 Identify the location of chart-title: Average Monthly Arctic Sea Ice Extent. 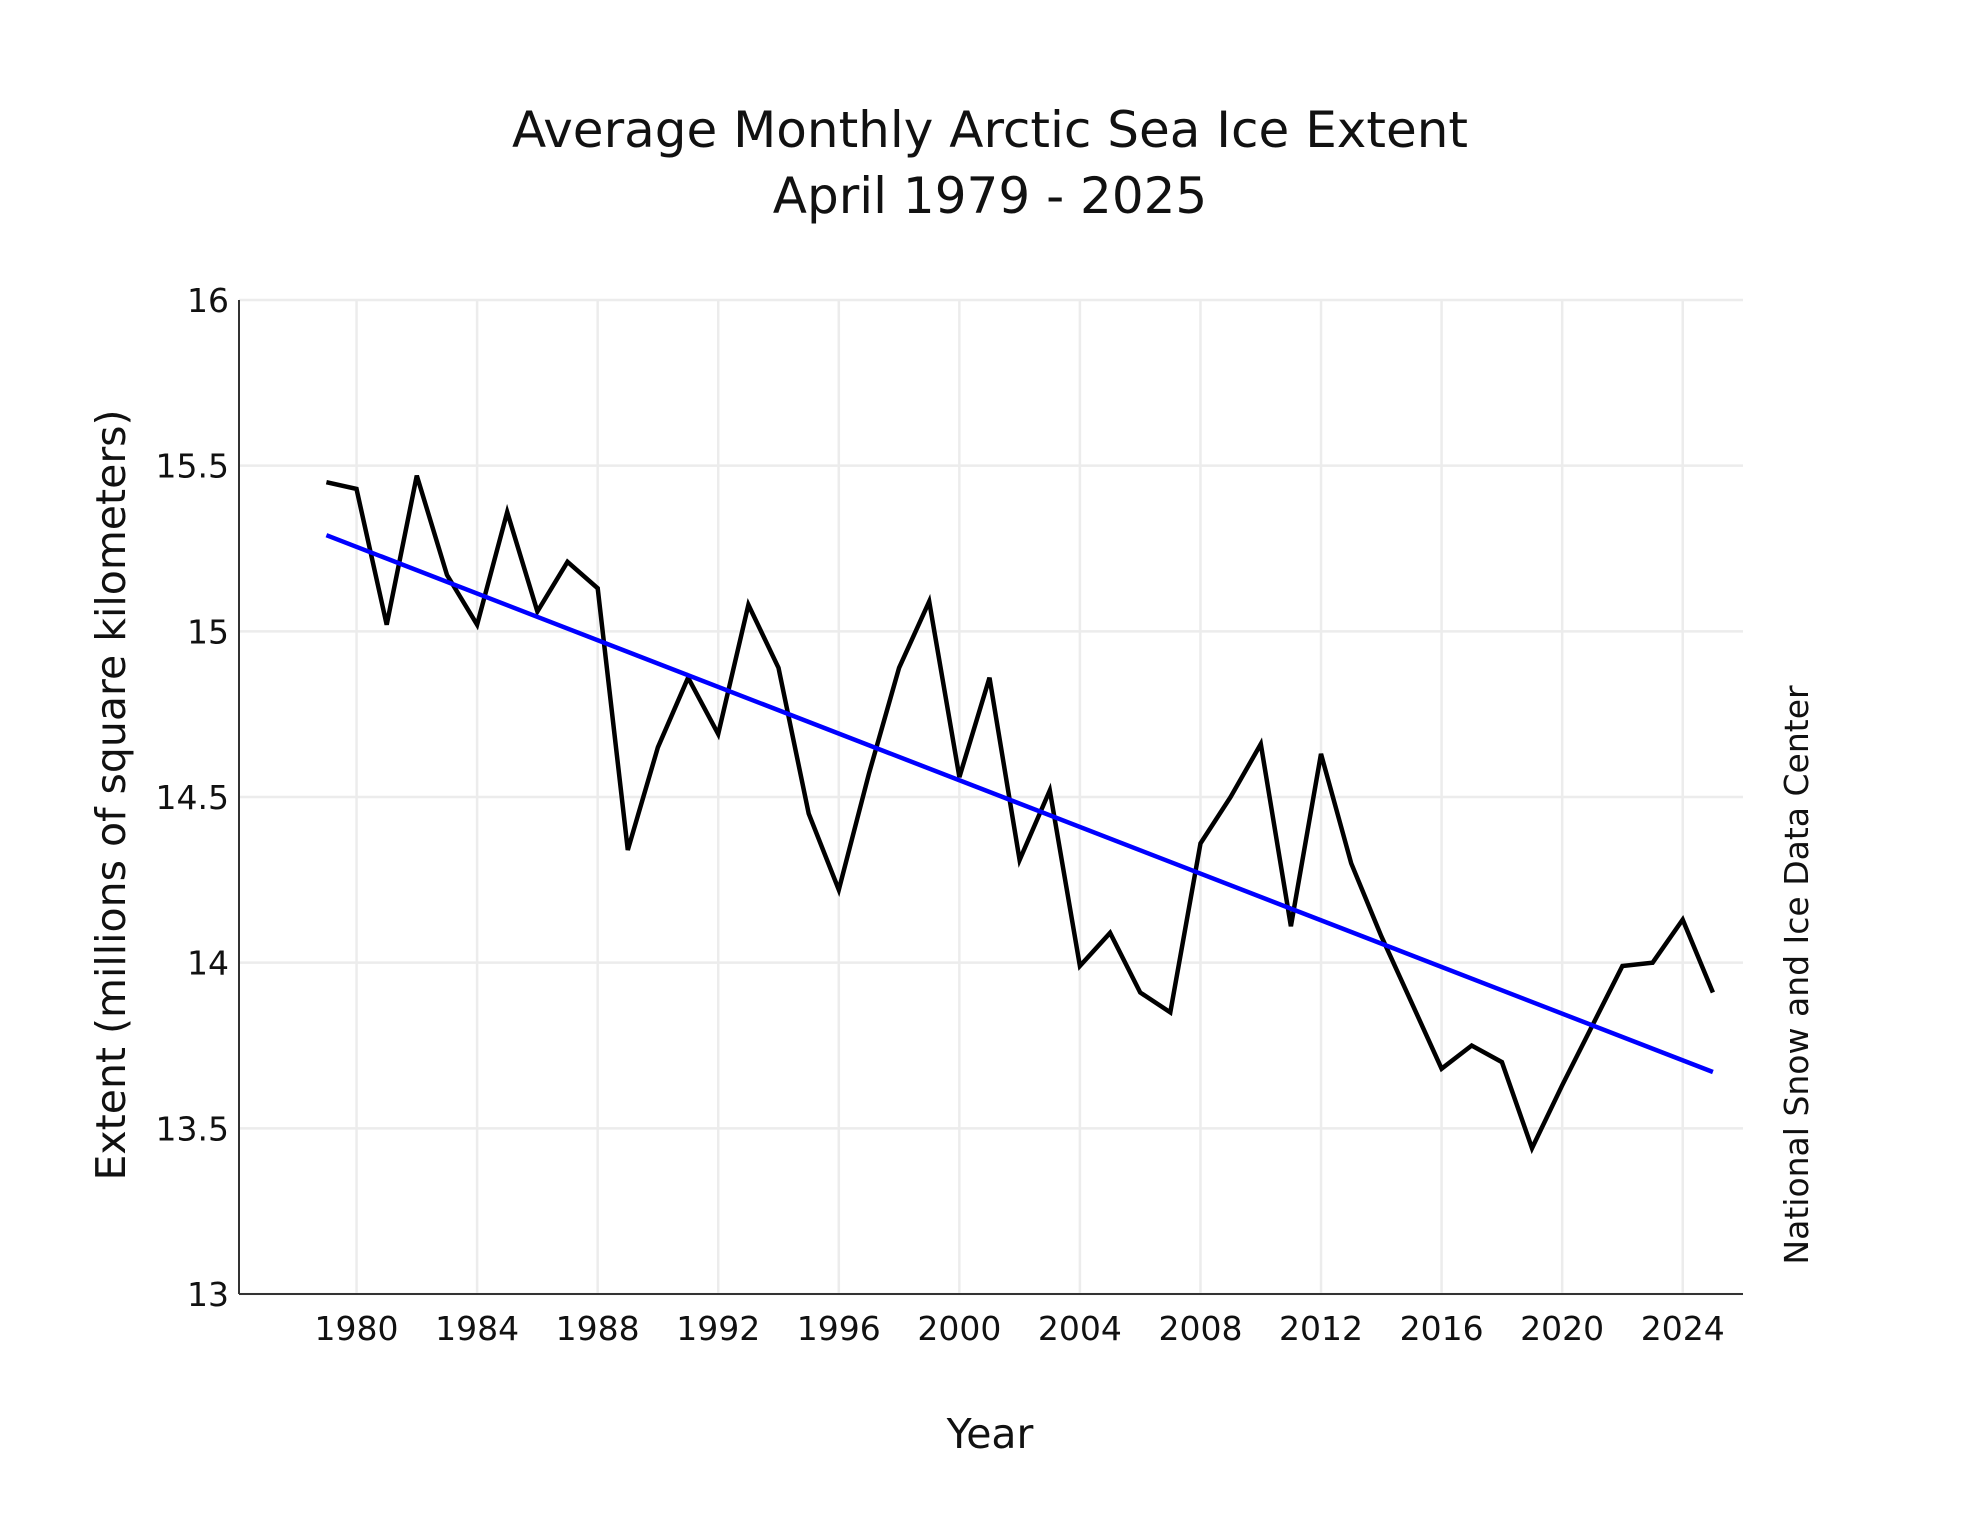
(990, 130).